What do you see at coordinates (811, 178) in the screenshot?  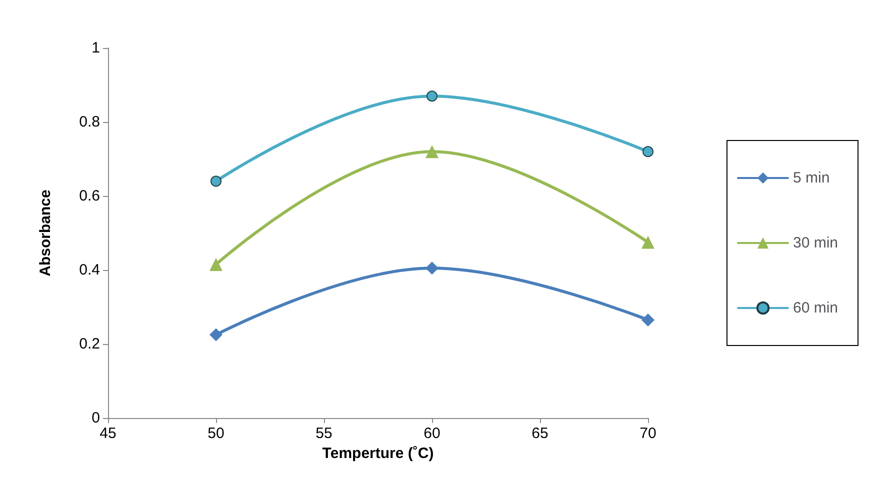 I see `legend-label: 5 min` at bounding box center [811, 178].